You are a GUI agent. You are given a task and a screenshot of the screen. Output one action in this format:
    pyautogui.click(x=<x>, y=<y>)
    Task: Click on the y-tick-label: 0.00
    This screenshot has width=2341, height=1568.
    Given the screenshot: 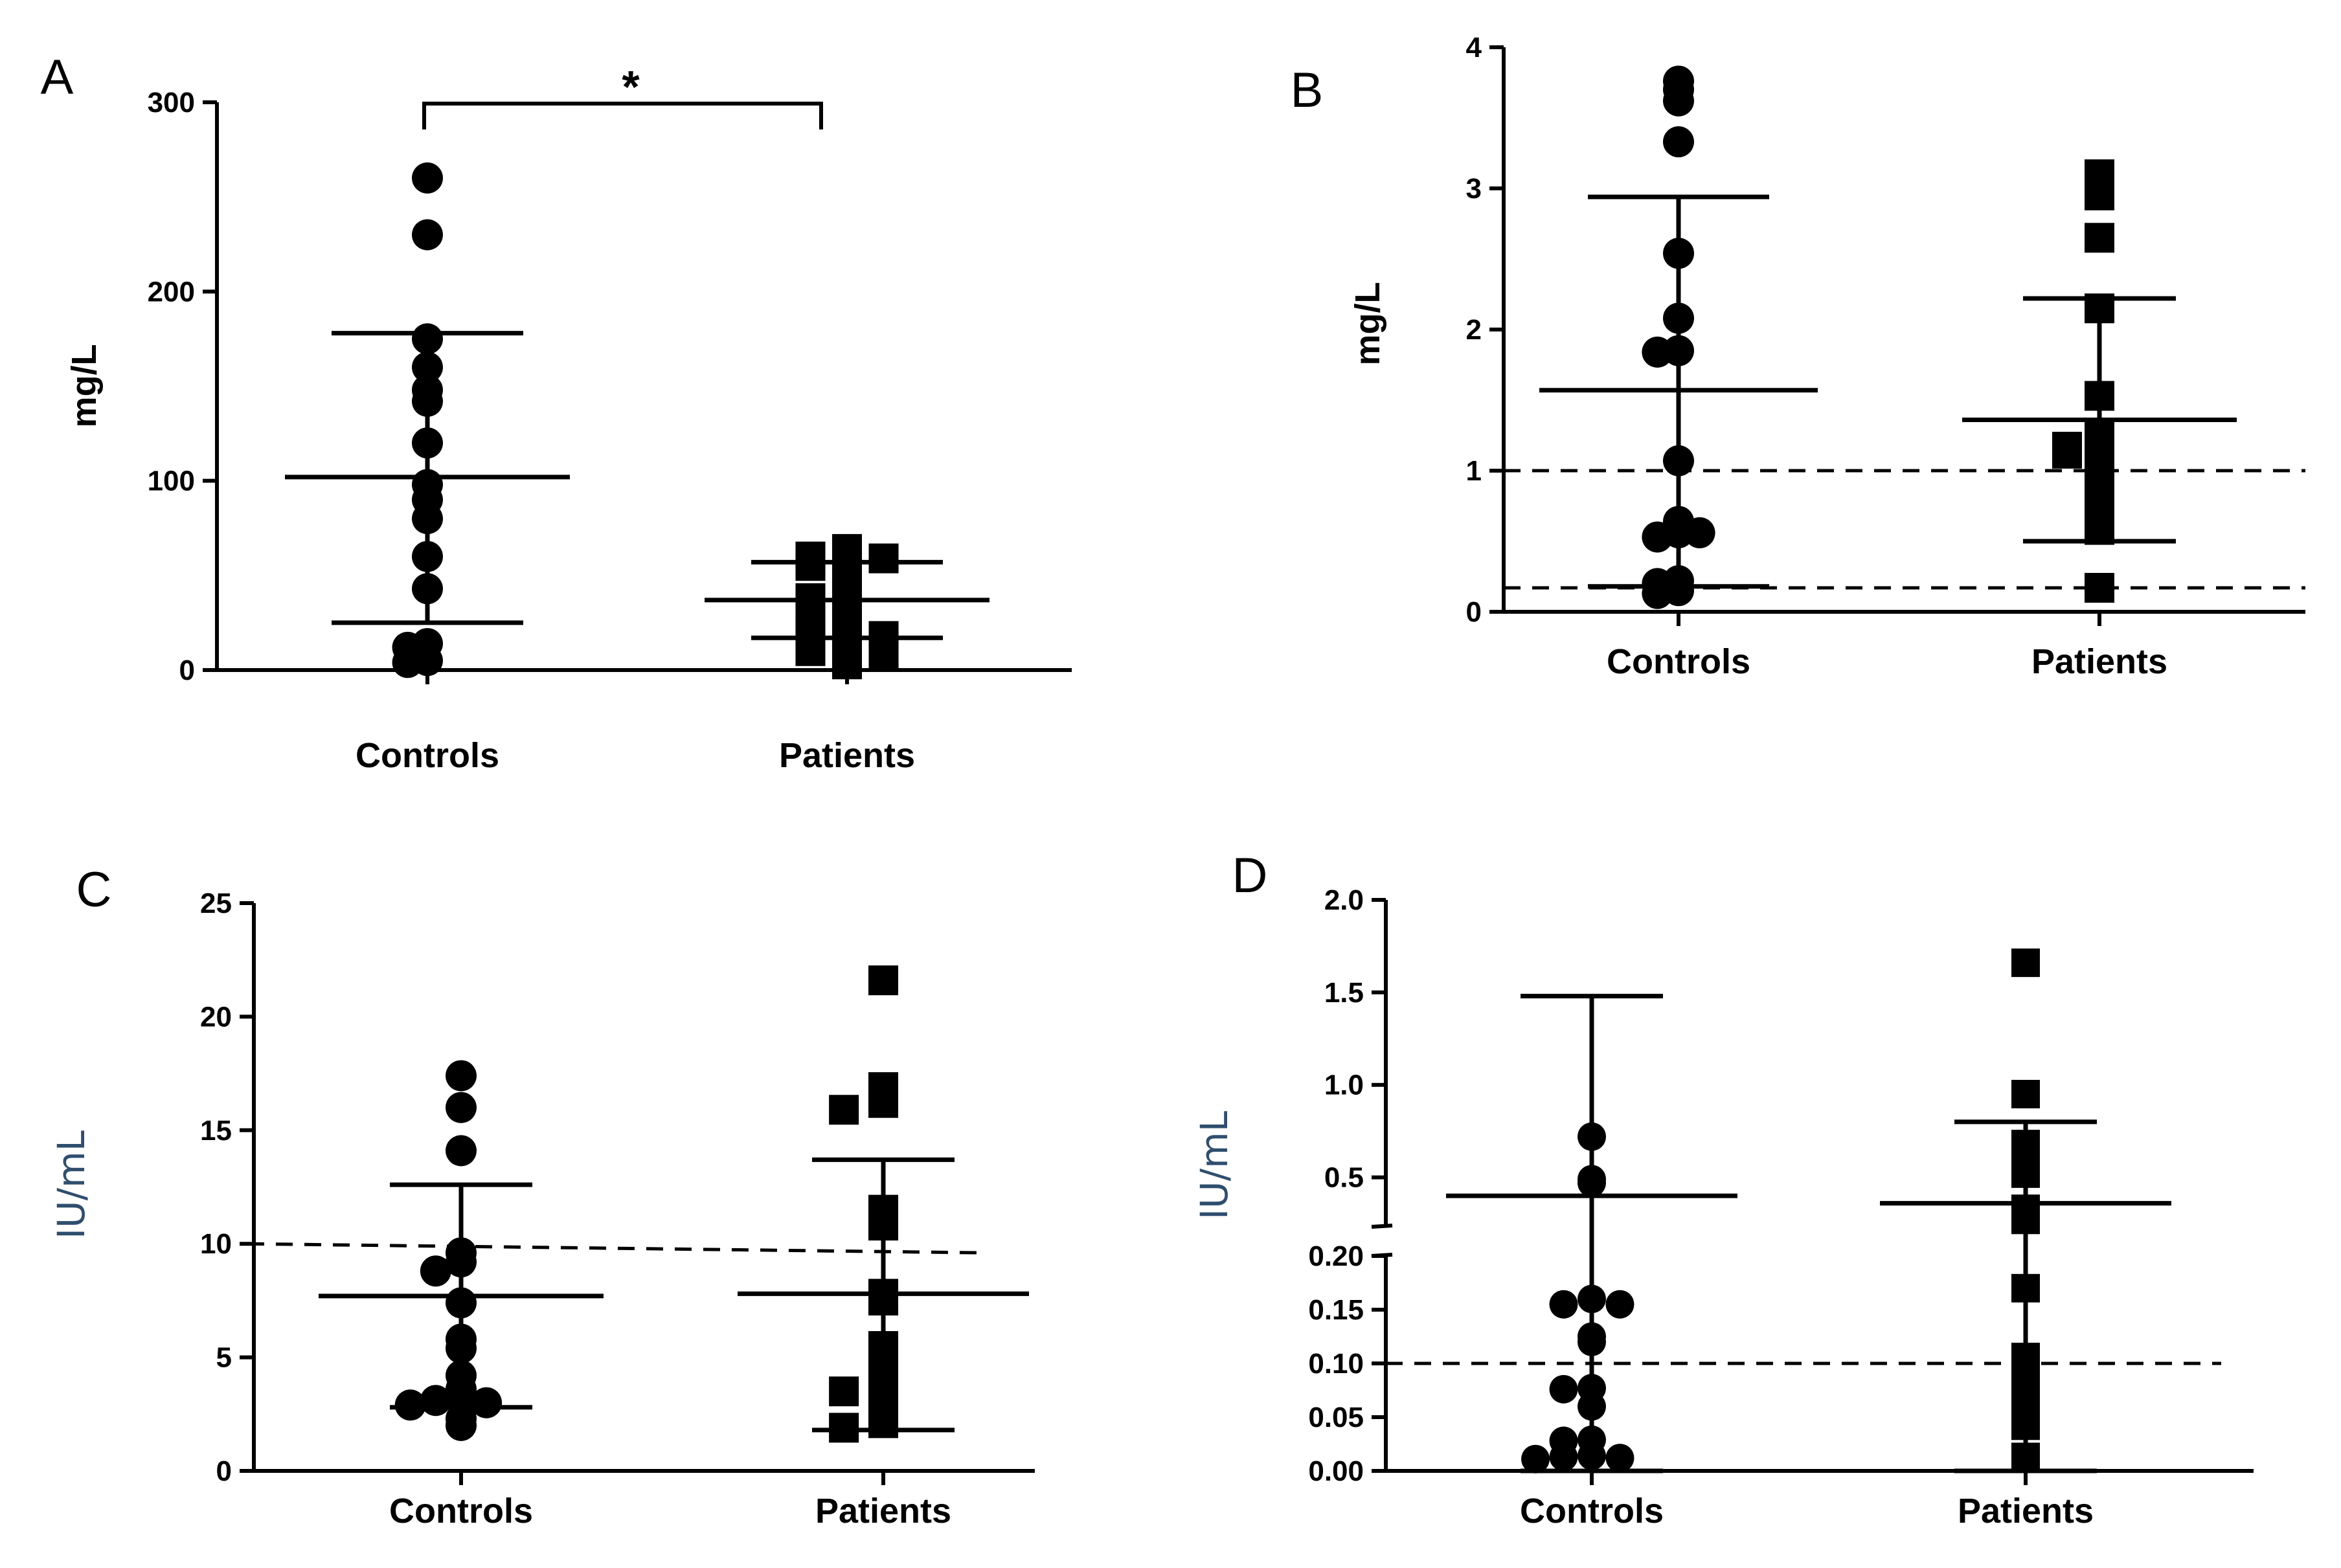 What is the action you would take?
    pyautogui.click(x=1336, y=1471)
    